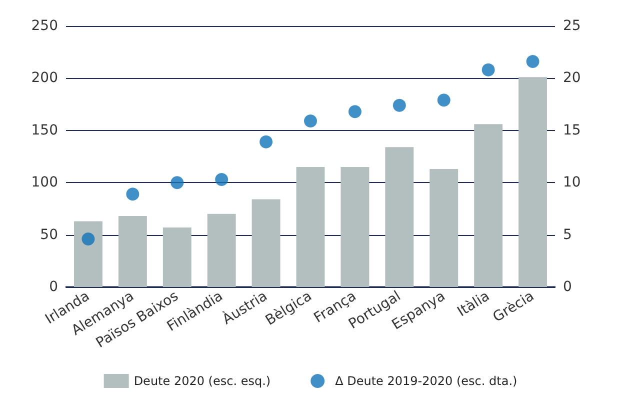  What do you see at coordinates (53, 287) in the screenshot?
I see `y-tick-label: 0` at bounding box center [53, 287].